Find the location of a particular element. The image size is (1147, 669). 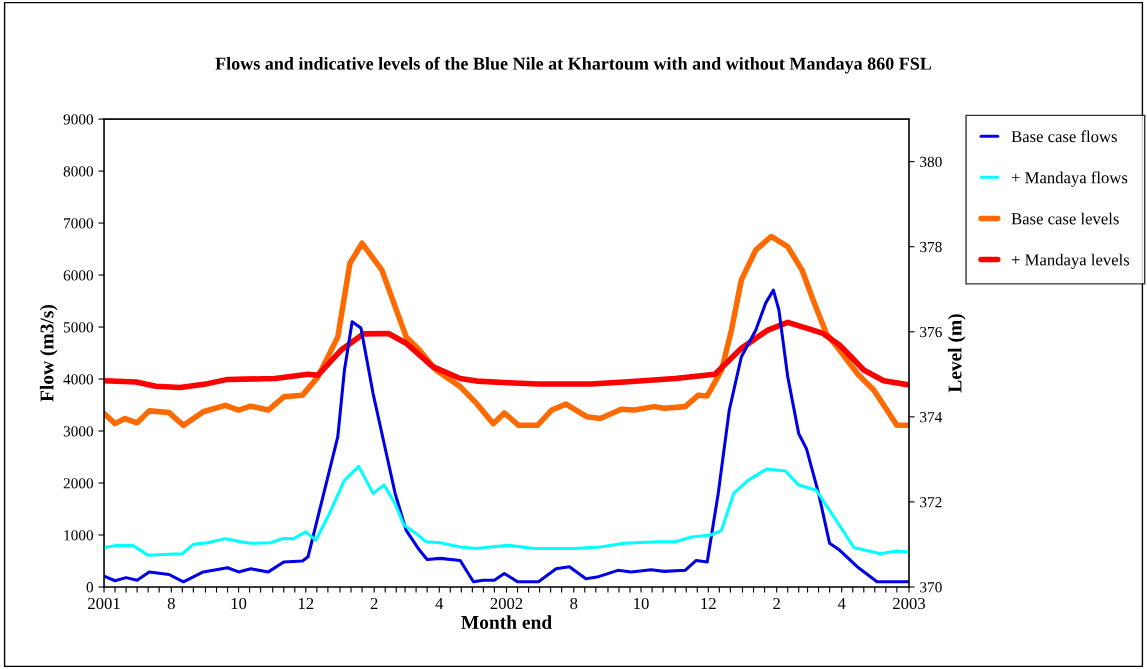

legend-label: + Mandaya levels is located at coordinates (1070, 261).